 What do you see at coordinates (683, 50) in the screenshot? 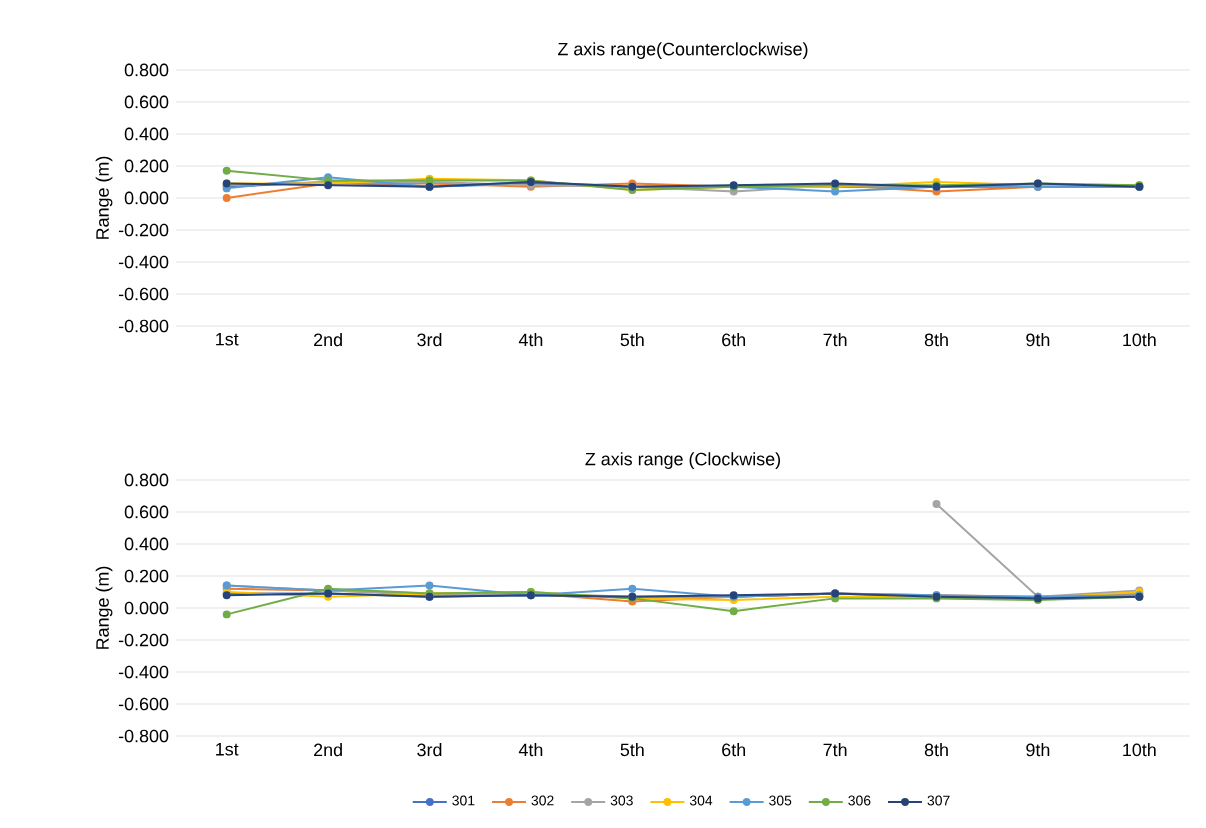
I see `chart-title: Z axis range(Counterclockwise)` at bounding box center [683, 50].